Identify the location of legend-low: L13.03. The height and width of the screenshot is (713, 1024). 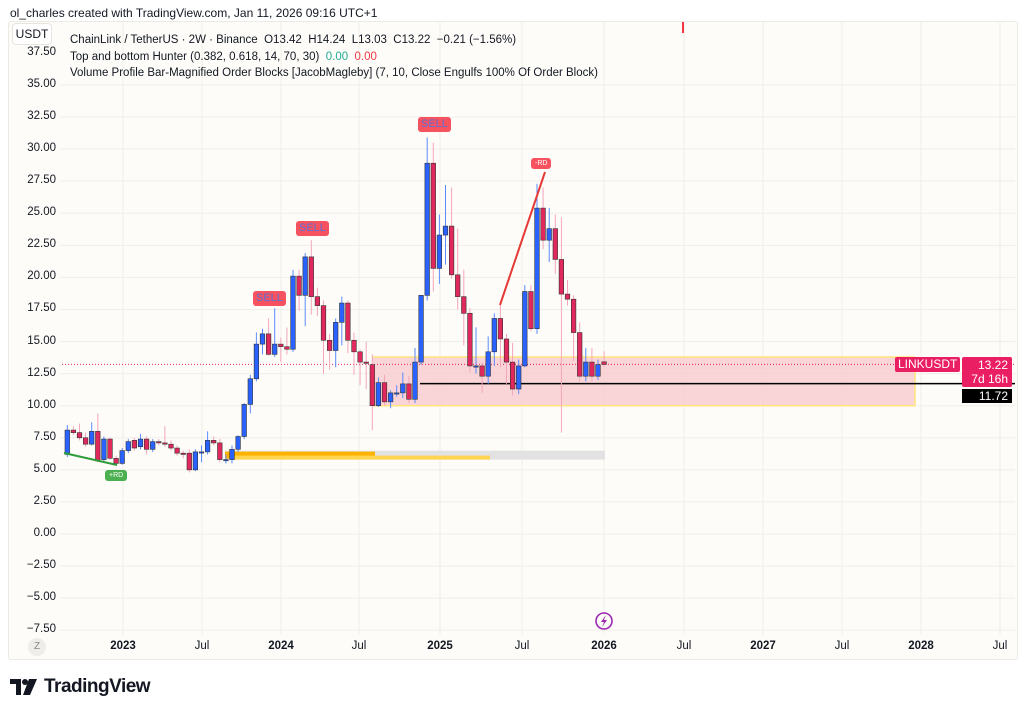
(369, 40).